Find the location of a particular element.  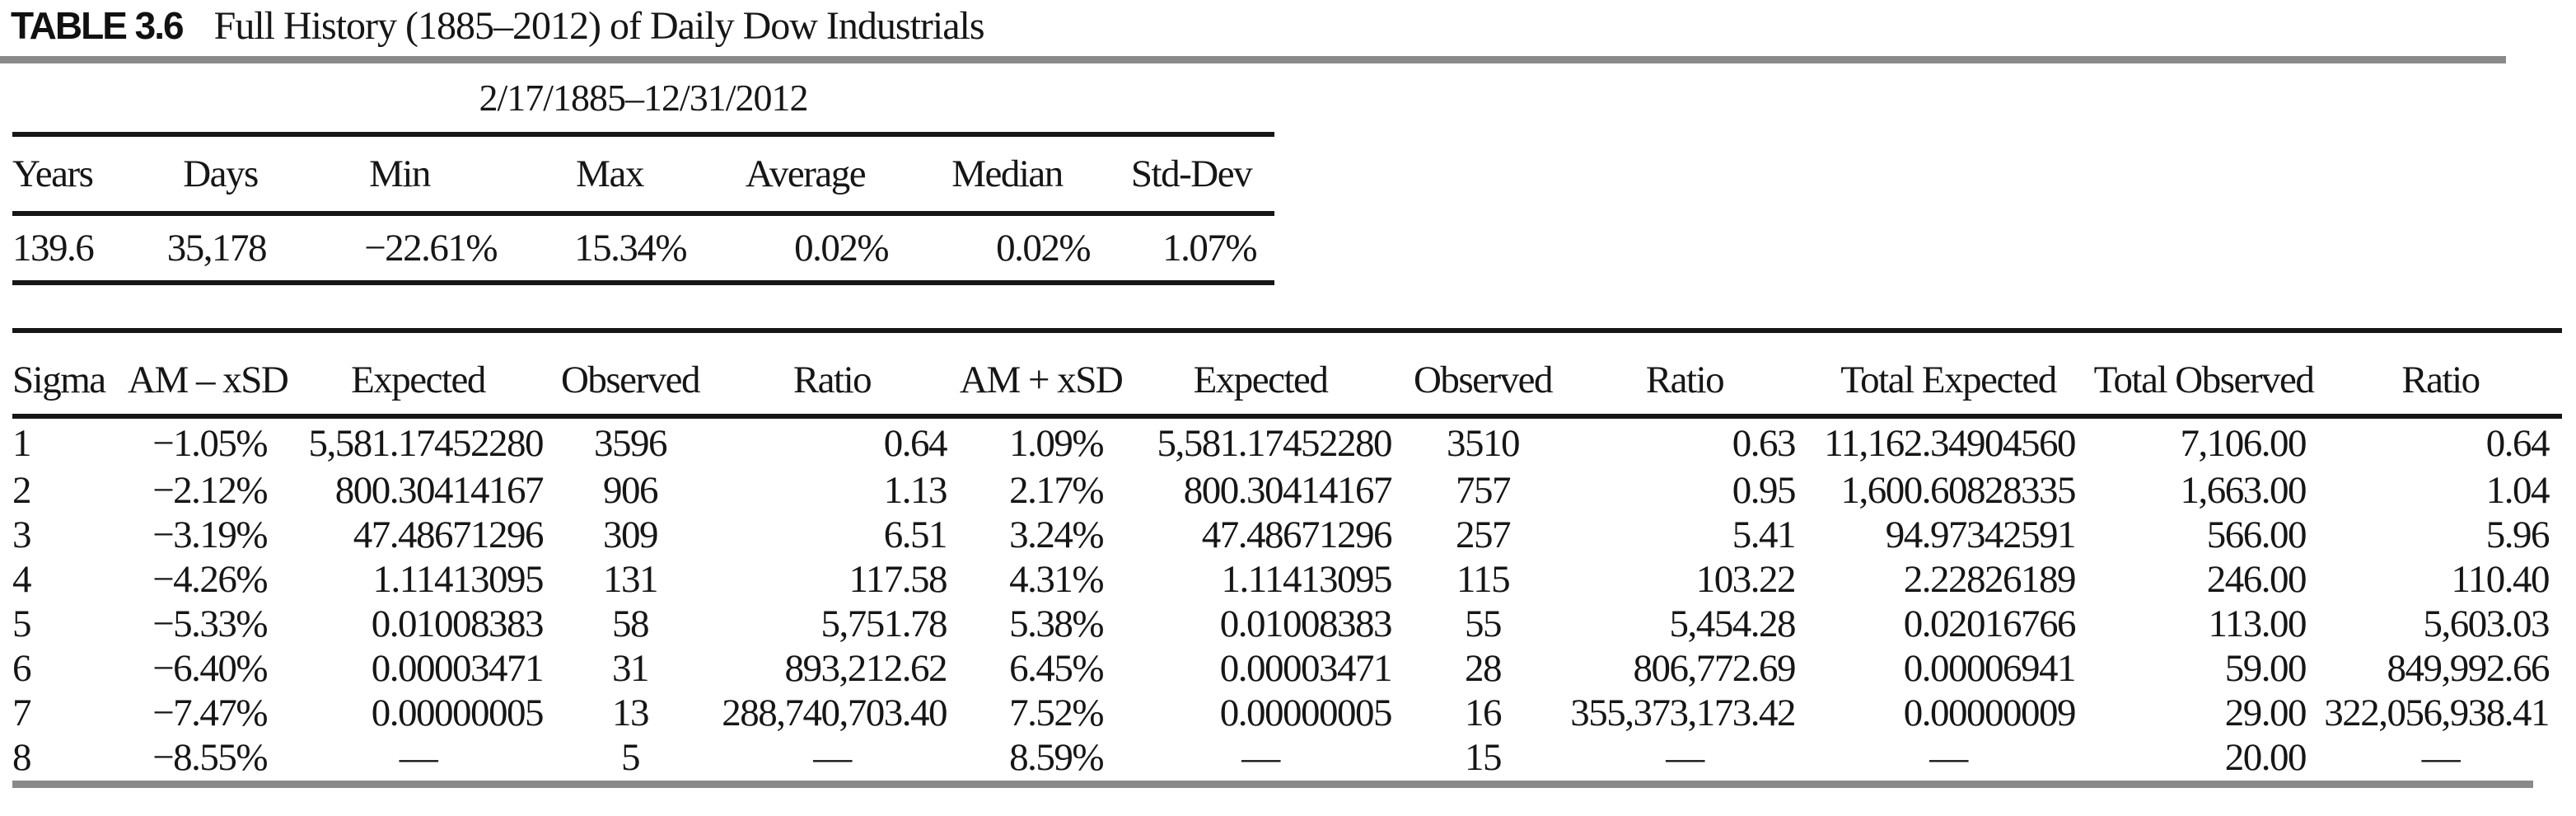

summary-col-max: Max is located at coordinates (609, 175).